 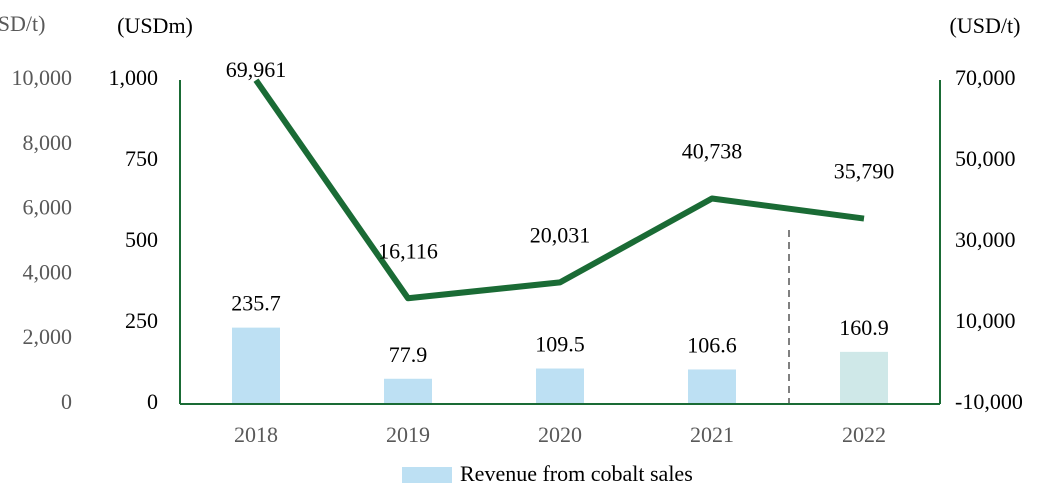 I want to click on y2ticks-label: 30,000, so click(x=985, y=239).